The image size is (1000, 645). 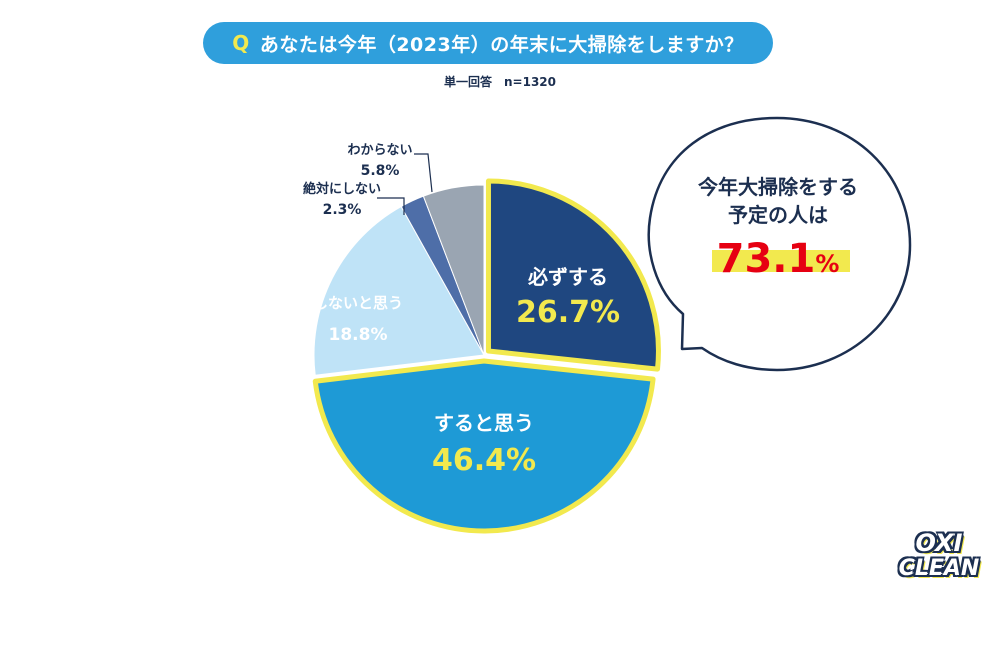 What do you see at coordinates (358, 335) in the screenshot?
I see `slice-value-not: 18.8%` at bounding box center [358, 335].